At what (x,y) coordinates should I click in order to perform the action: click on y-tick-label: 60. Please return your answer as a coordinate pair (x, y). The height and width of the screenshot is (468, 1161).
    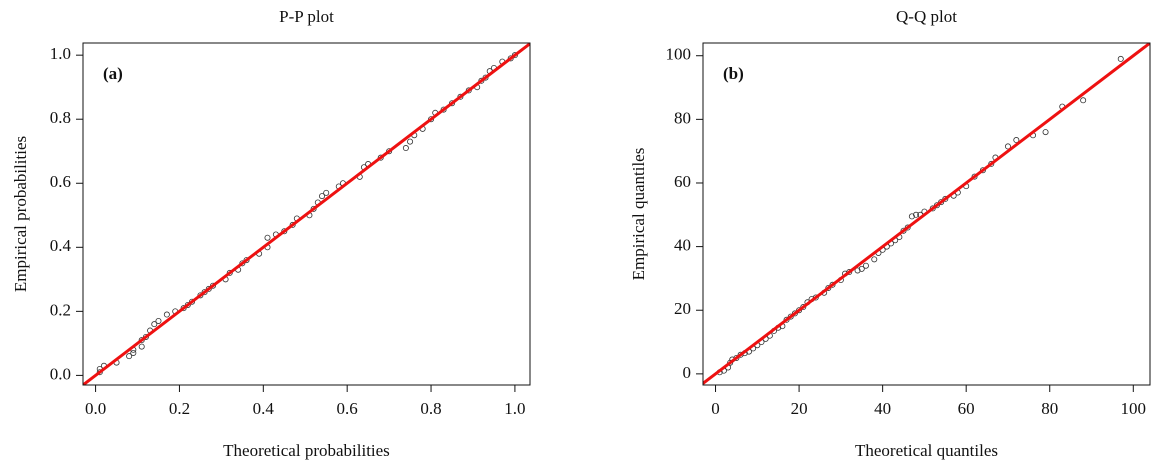
    Looking at the image, I should click on (682, 181).